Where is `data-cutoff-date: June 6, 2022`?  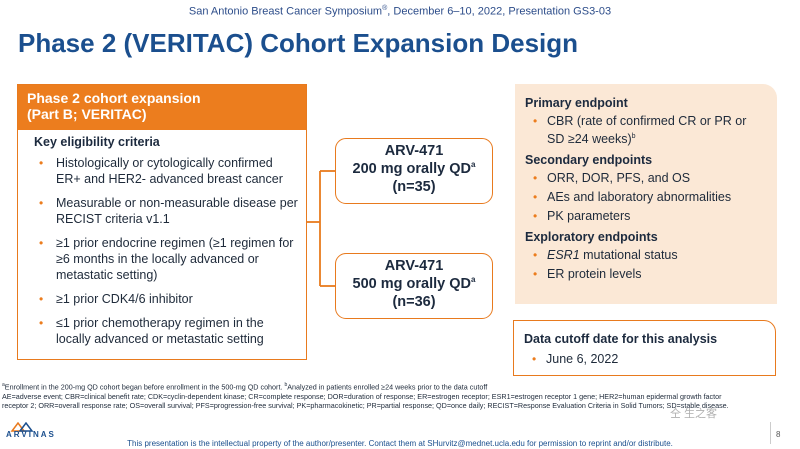 data-cutoff-date: June 6, 2022 is located at coordinates (644, 359).